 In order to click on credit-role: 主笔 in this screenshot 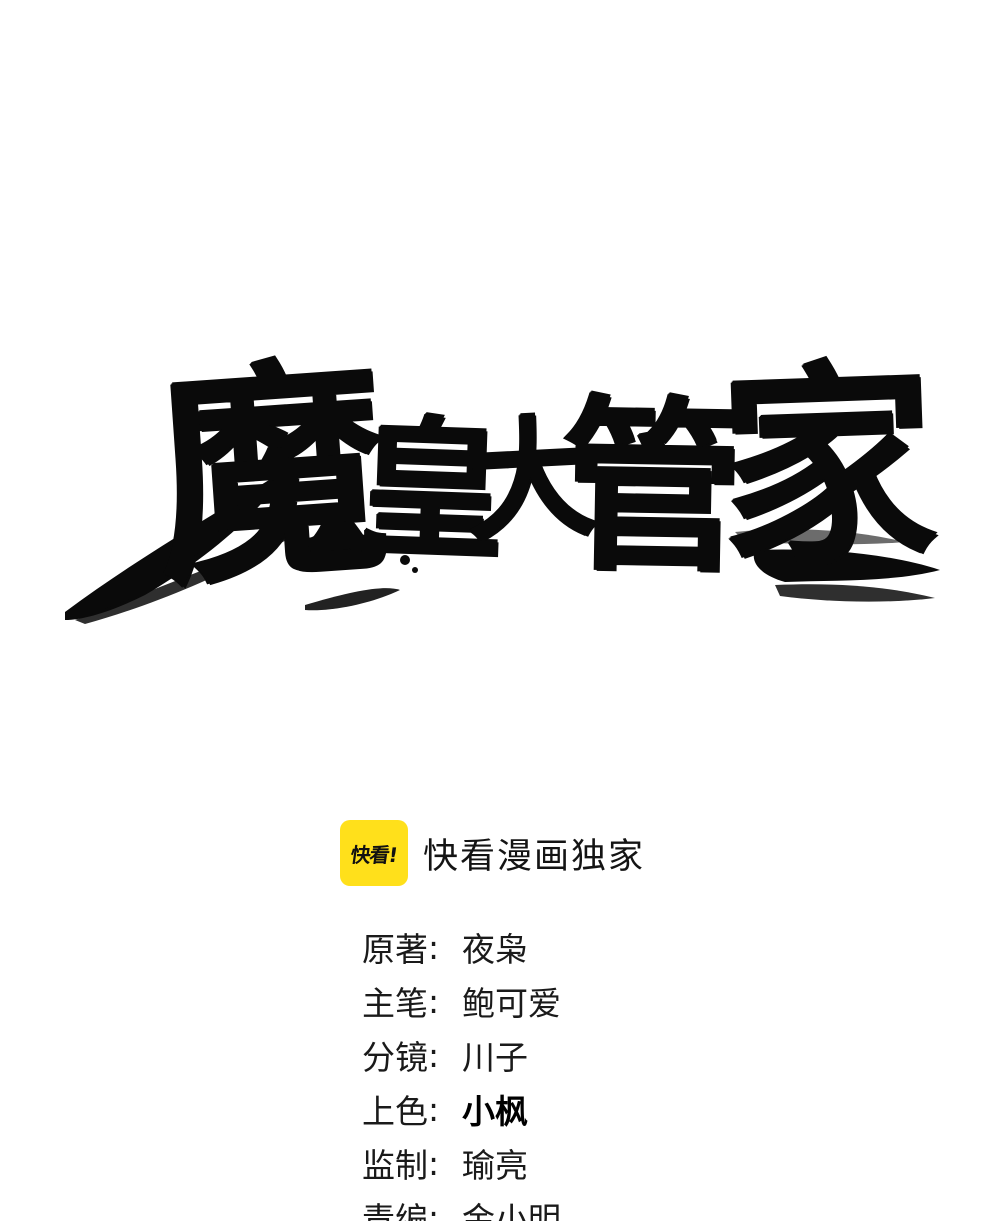, I will do `click(395, 1003)`.